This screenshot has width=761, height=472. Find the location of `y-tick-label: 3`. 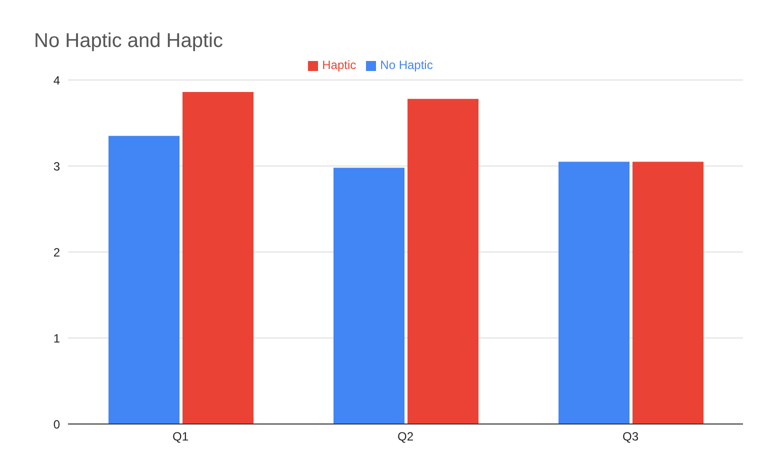

y-tick-label: 3 is located at coordinates (56, 166).